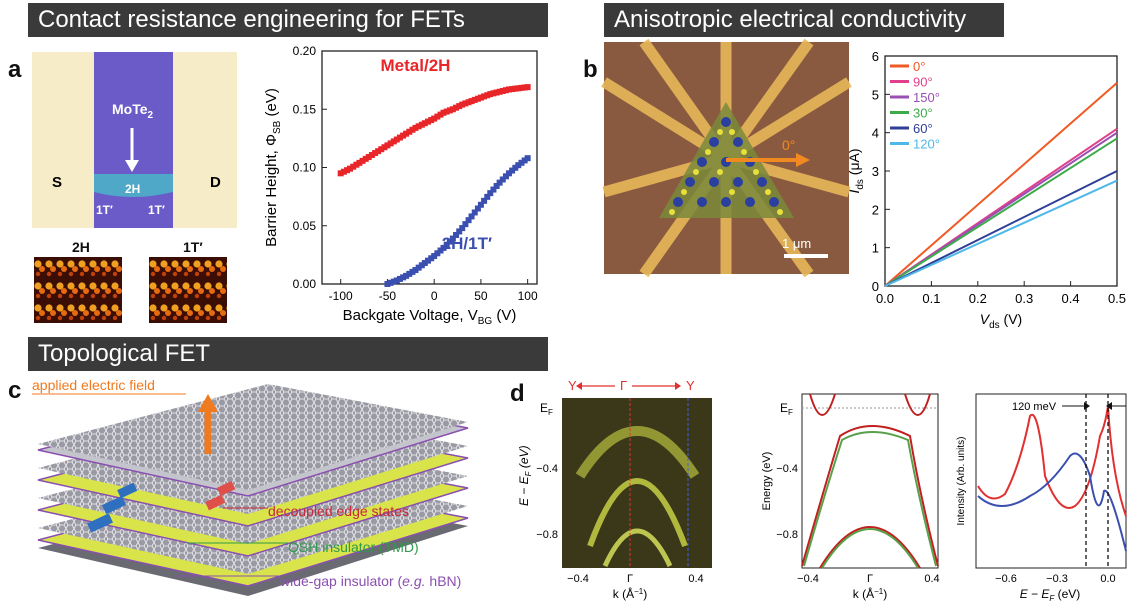 The height and width of the screenshot is (602, 1131). What do you see at coordinates (134, 140) in the screenshot?
I see `device-image: MoTe2 S D 2H 1T′ 1T′` at bounding box center [134, 140].